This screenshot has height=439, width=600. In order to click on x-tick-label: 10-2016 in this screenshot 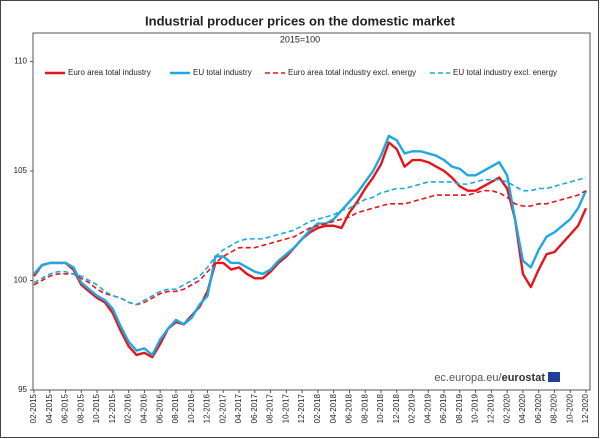, I will do `click(191, 408)`.